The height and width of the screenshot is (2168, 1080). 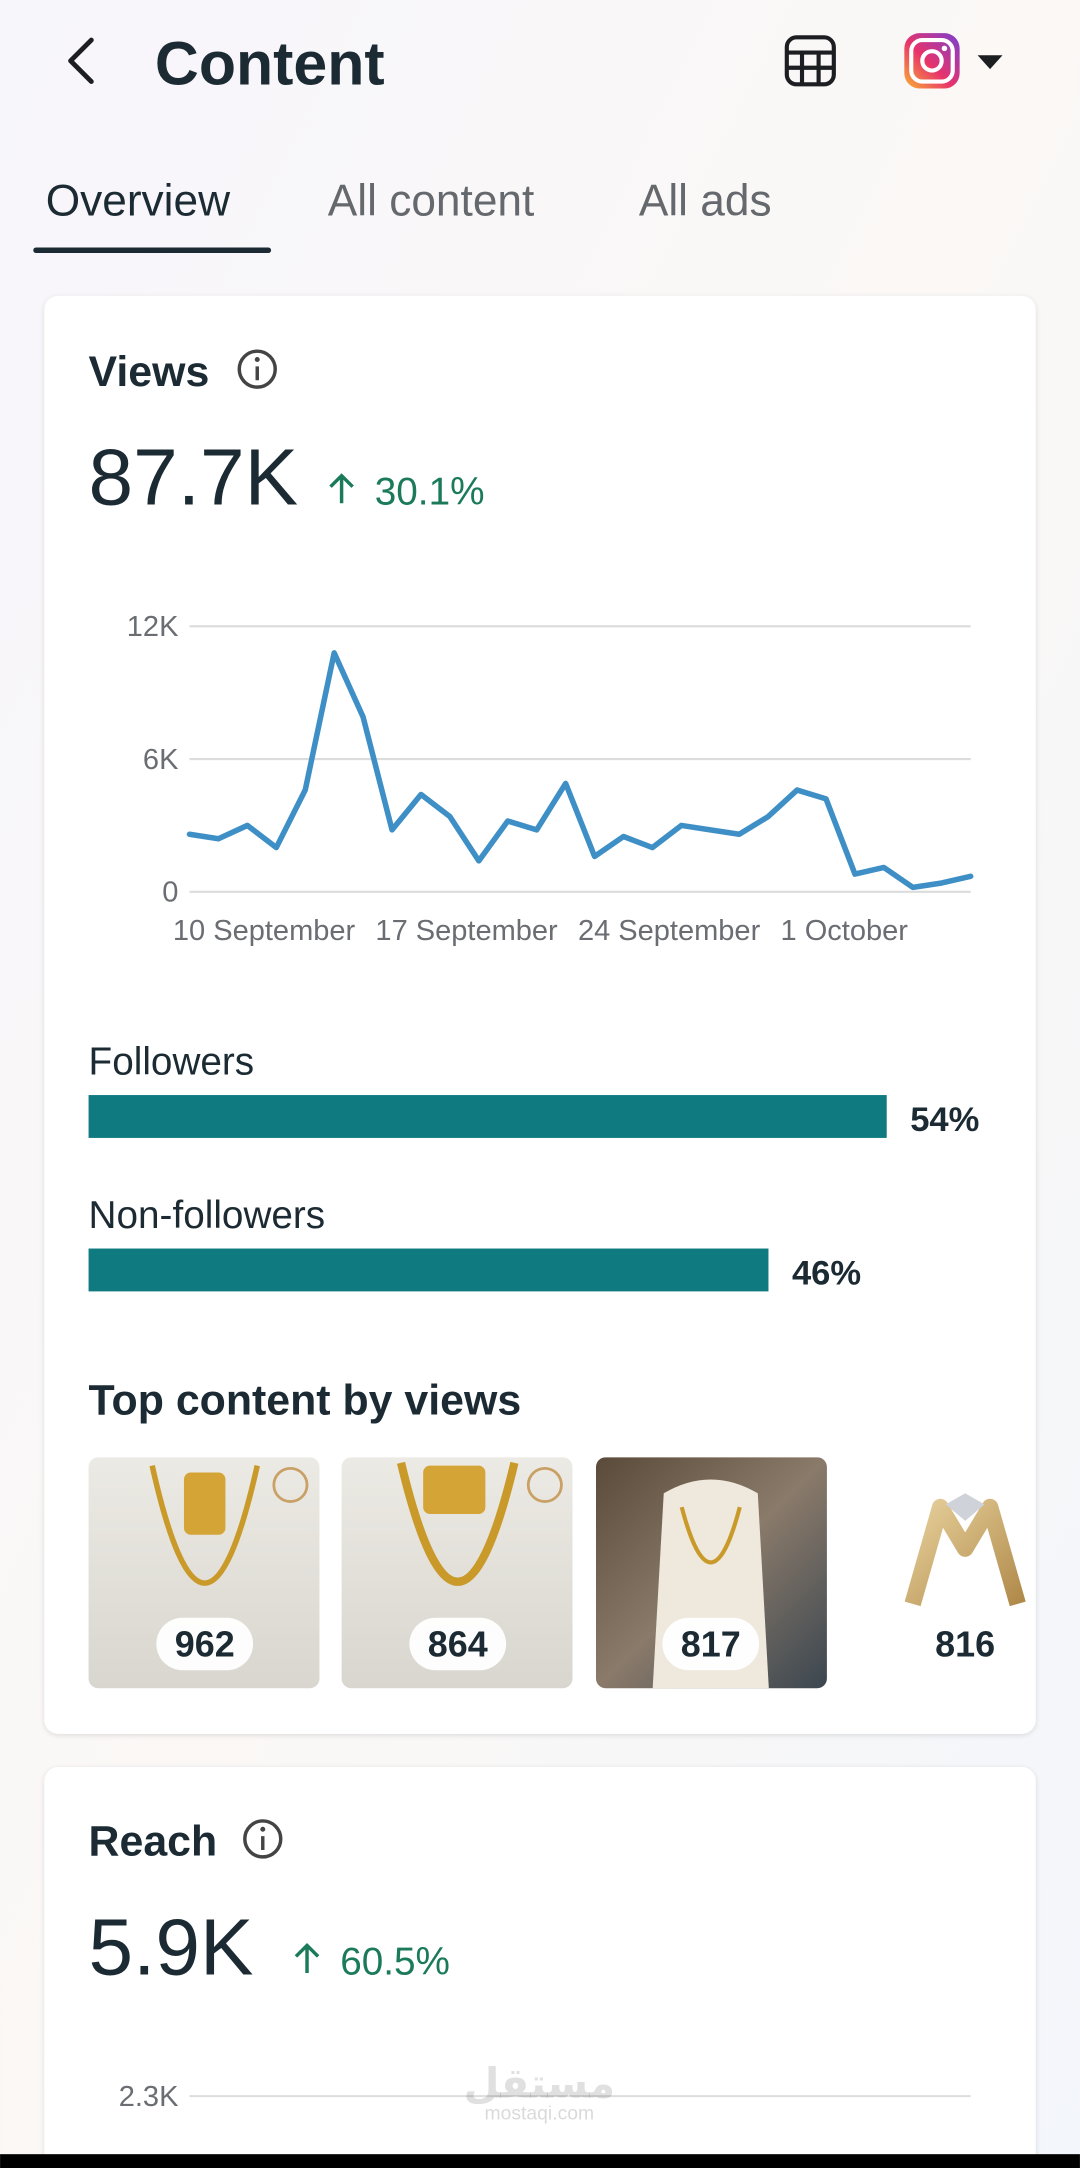 I want to click on x-tick-label: 1 October, so click(x=845, y=931).